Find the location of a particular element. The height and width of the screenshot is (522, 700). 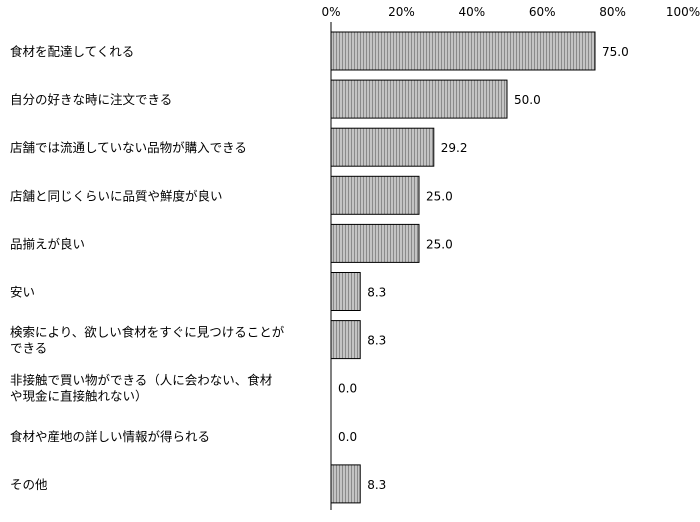

category-label: 店舗では流通していない品物が購入できる is located at coordinates (128, 147).